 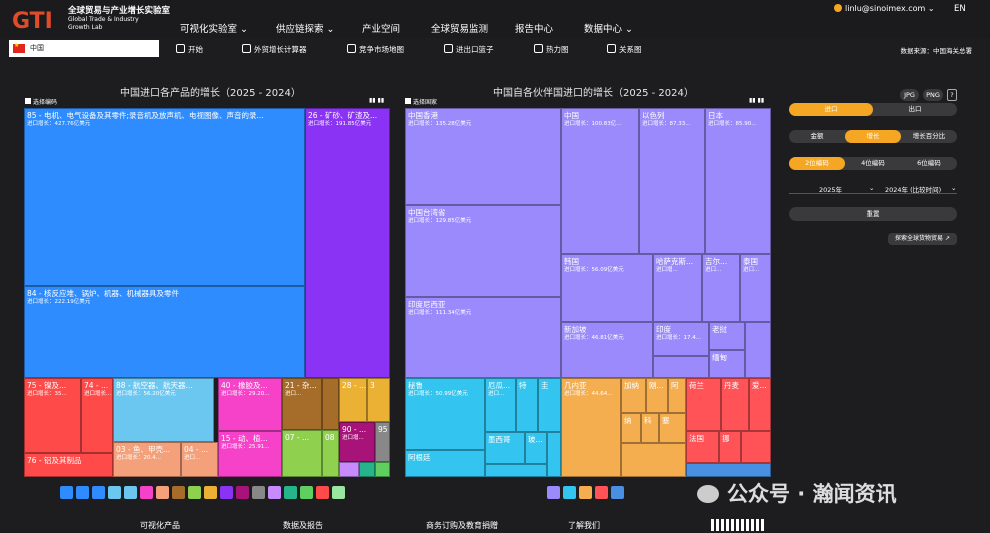 What do you see at coordinates (445, 414) in the screenshot?
I see `tile-peru: 秘鲁 进口增长：50.99亿美元` at bounding box center [445, 414].